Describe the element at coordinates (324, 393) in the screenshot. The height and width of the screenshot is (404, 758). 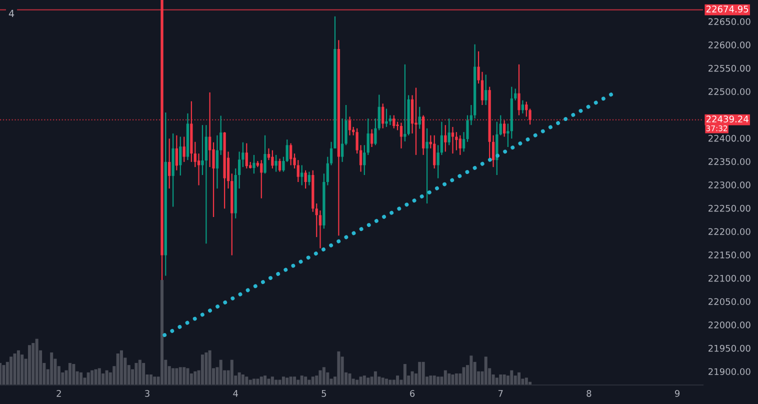
I see `x-tick-label: 5` at that location.